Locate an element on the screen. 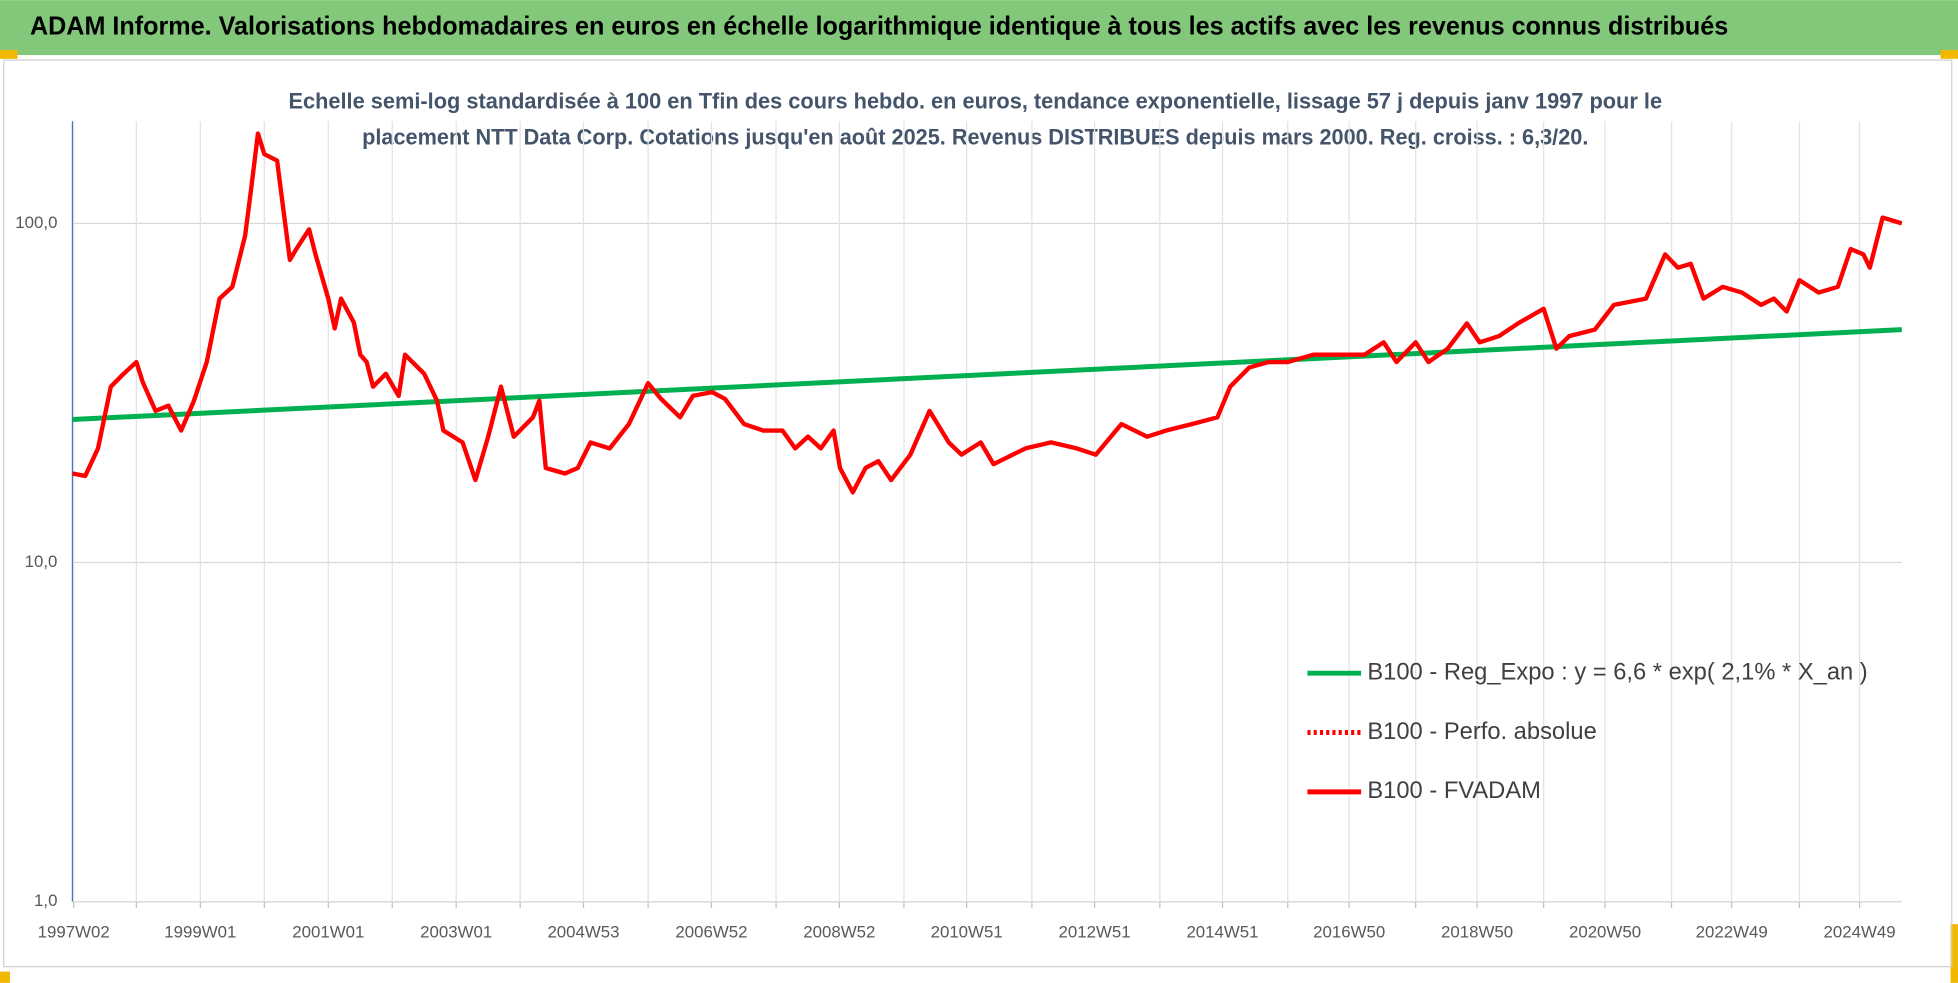 The image size is (1958, 983). x-tick-label: 2001W01 is located at coordinates (328, 931).